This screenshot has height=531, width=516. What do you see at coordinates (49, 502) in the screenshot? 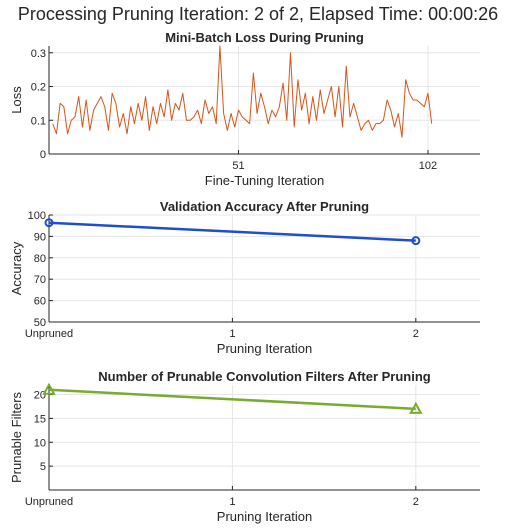
I see `filters-x-tick-label: Unpruned` at bounding box center [49, 502].